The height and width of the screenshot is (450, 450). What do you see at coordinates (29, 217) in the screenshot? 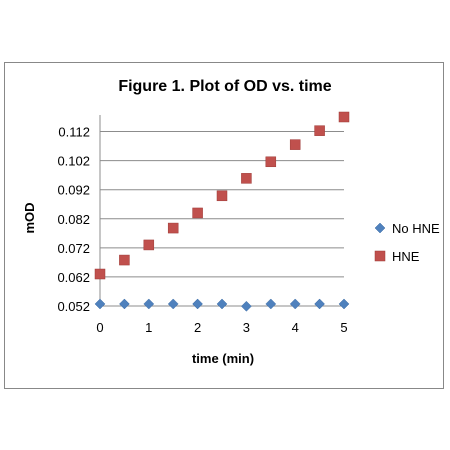
I see `y-axis-title: mOD` at bounding box center [29, 217].